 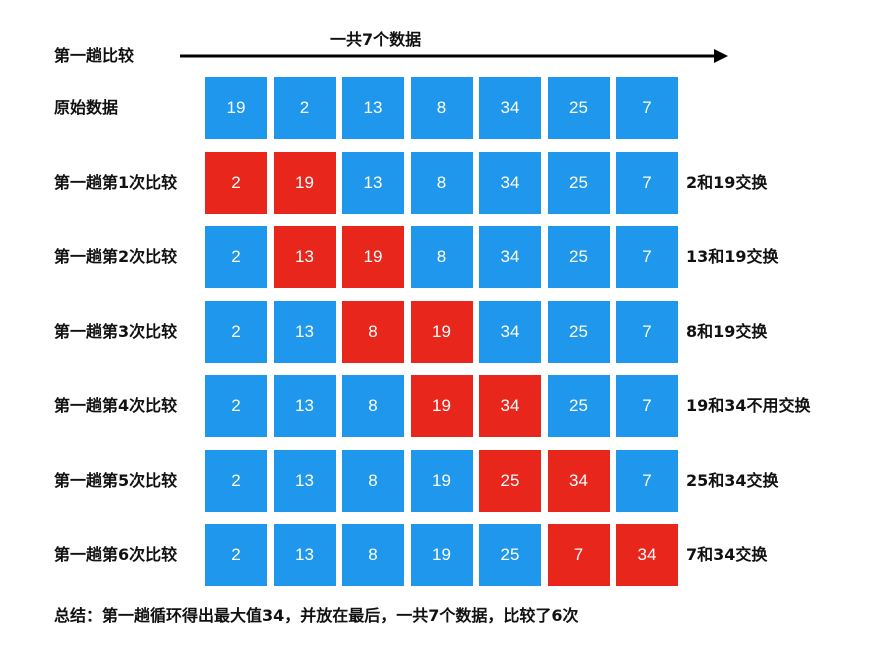 I want to click on row-label: 第一趟第3次比较, so click(x=116, y=331).